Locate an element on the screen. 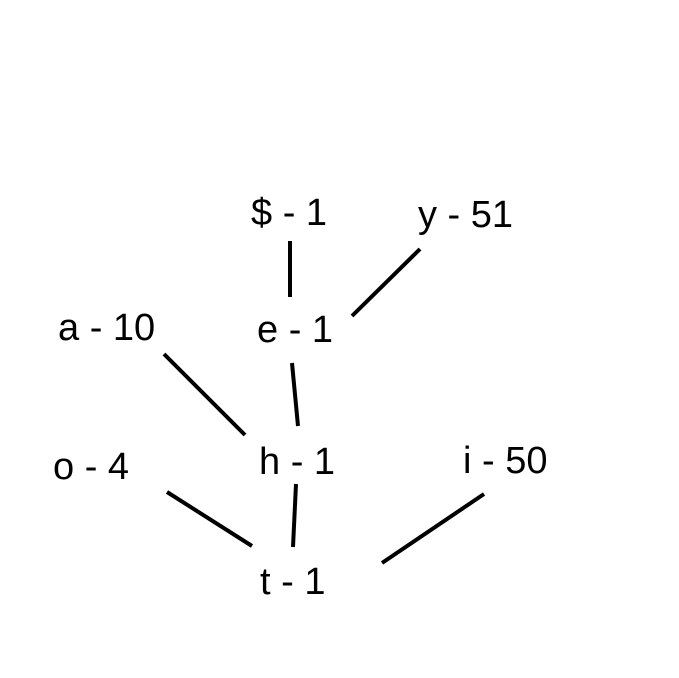  edge-t-i is located at coordinates (433, 528).